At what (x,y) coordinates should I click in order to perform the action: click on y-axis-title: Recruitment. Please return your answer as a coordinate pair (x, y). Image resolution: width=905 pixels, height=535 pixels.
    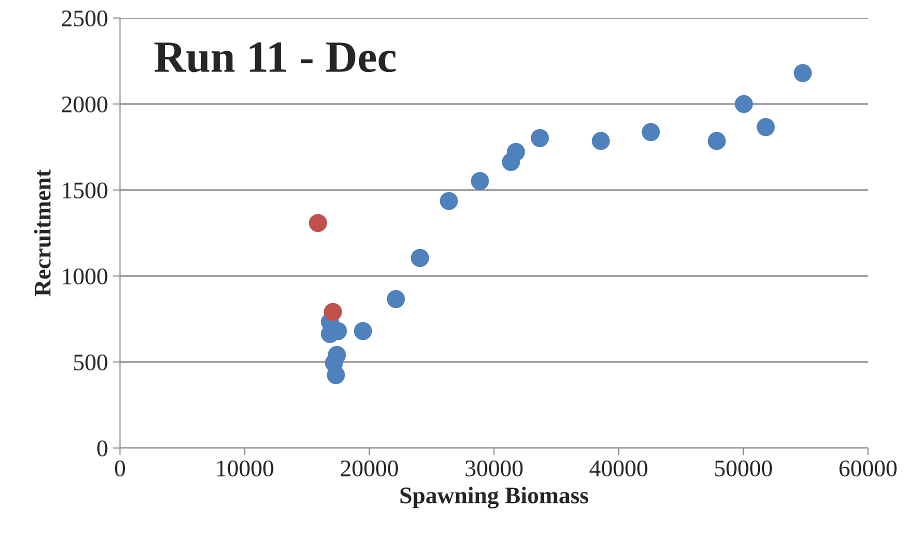
    Looking at the image, I should click on (42, 233).